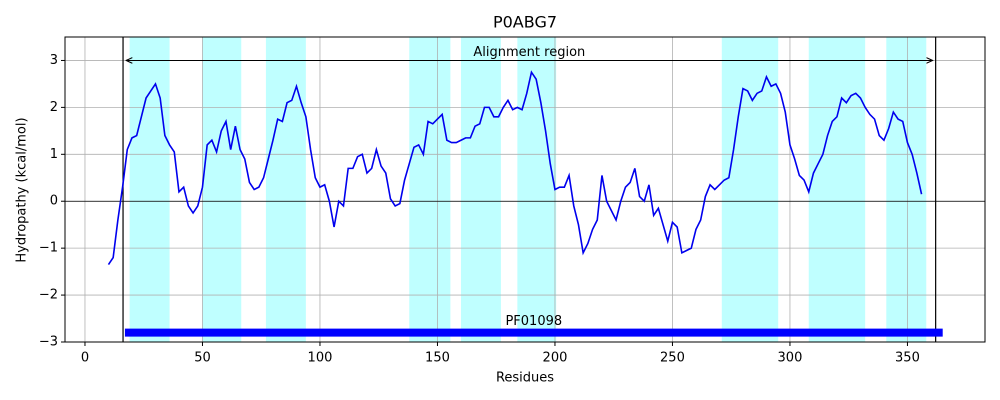 The height and width of the screenshot is (400, 1000). I want to click on domain-label: PF01098, so click(533, 321).